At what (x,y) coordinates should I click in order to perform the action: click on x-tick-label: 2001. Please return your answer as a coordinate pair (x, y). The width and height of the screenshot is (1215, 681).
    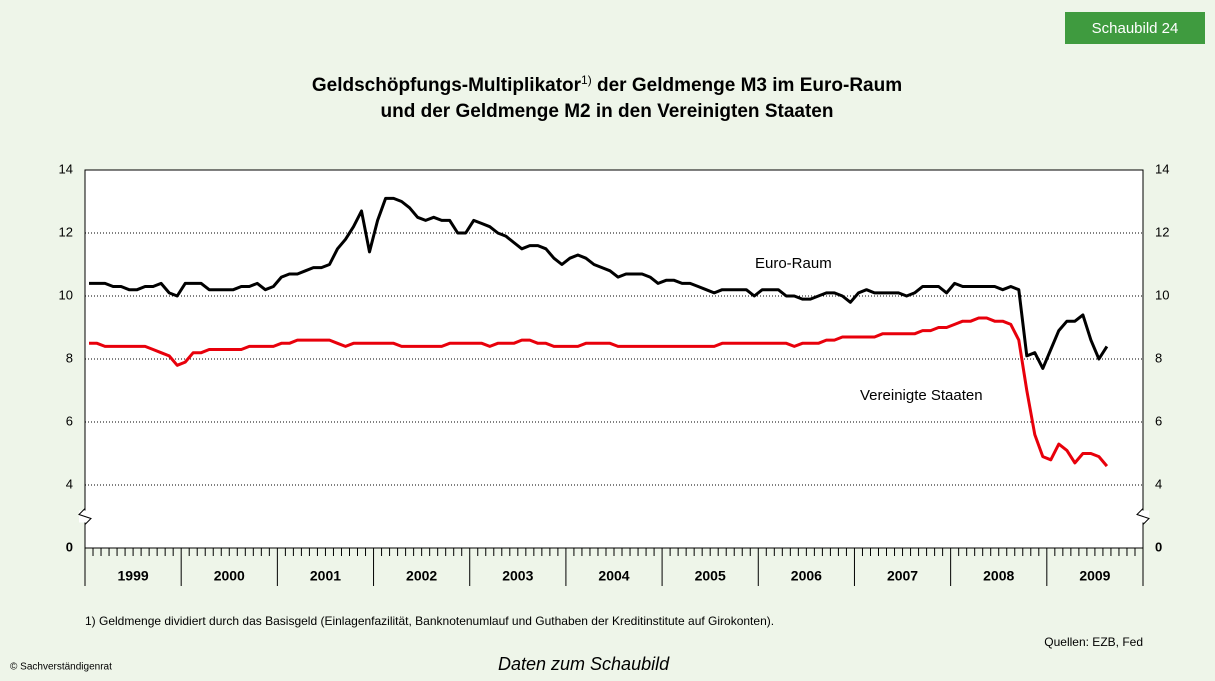
    Looking at the image, I should click on (325, 576).